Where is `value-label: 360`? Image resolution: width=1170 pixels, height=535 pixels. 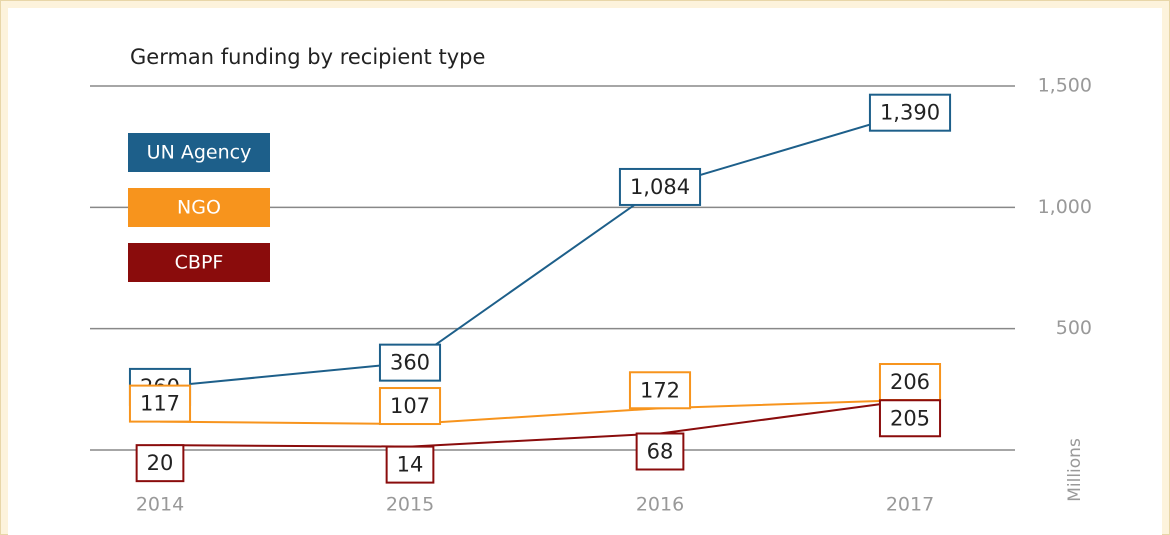 value-label: 360 is located at coordinates (410, 363).